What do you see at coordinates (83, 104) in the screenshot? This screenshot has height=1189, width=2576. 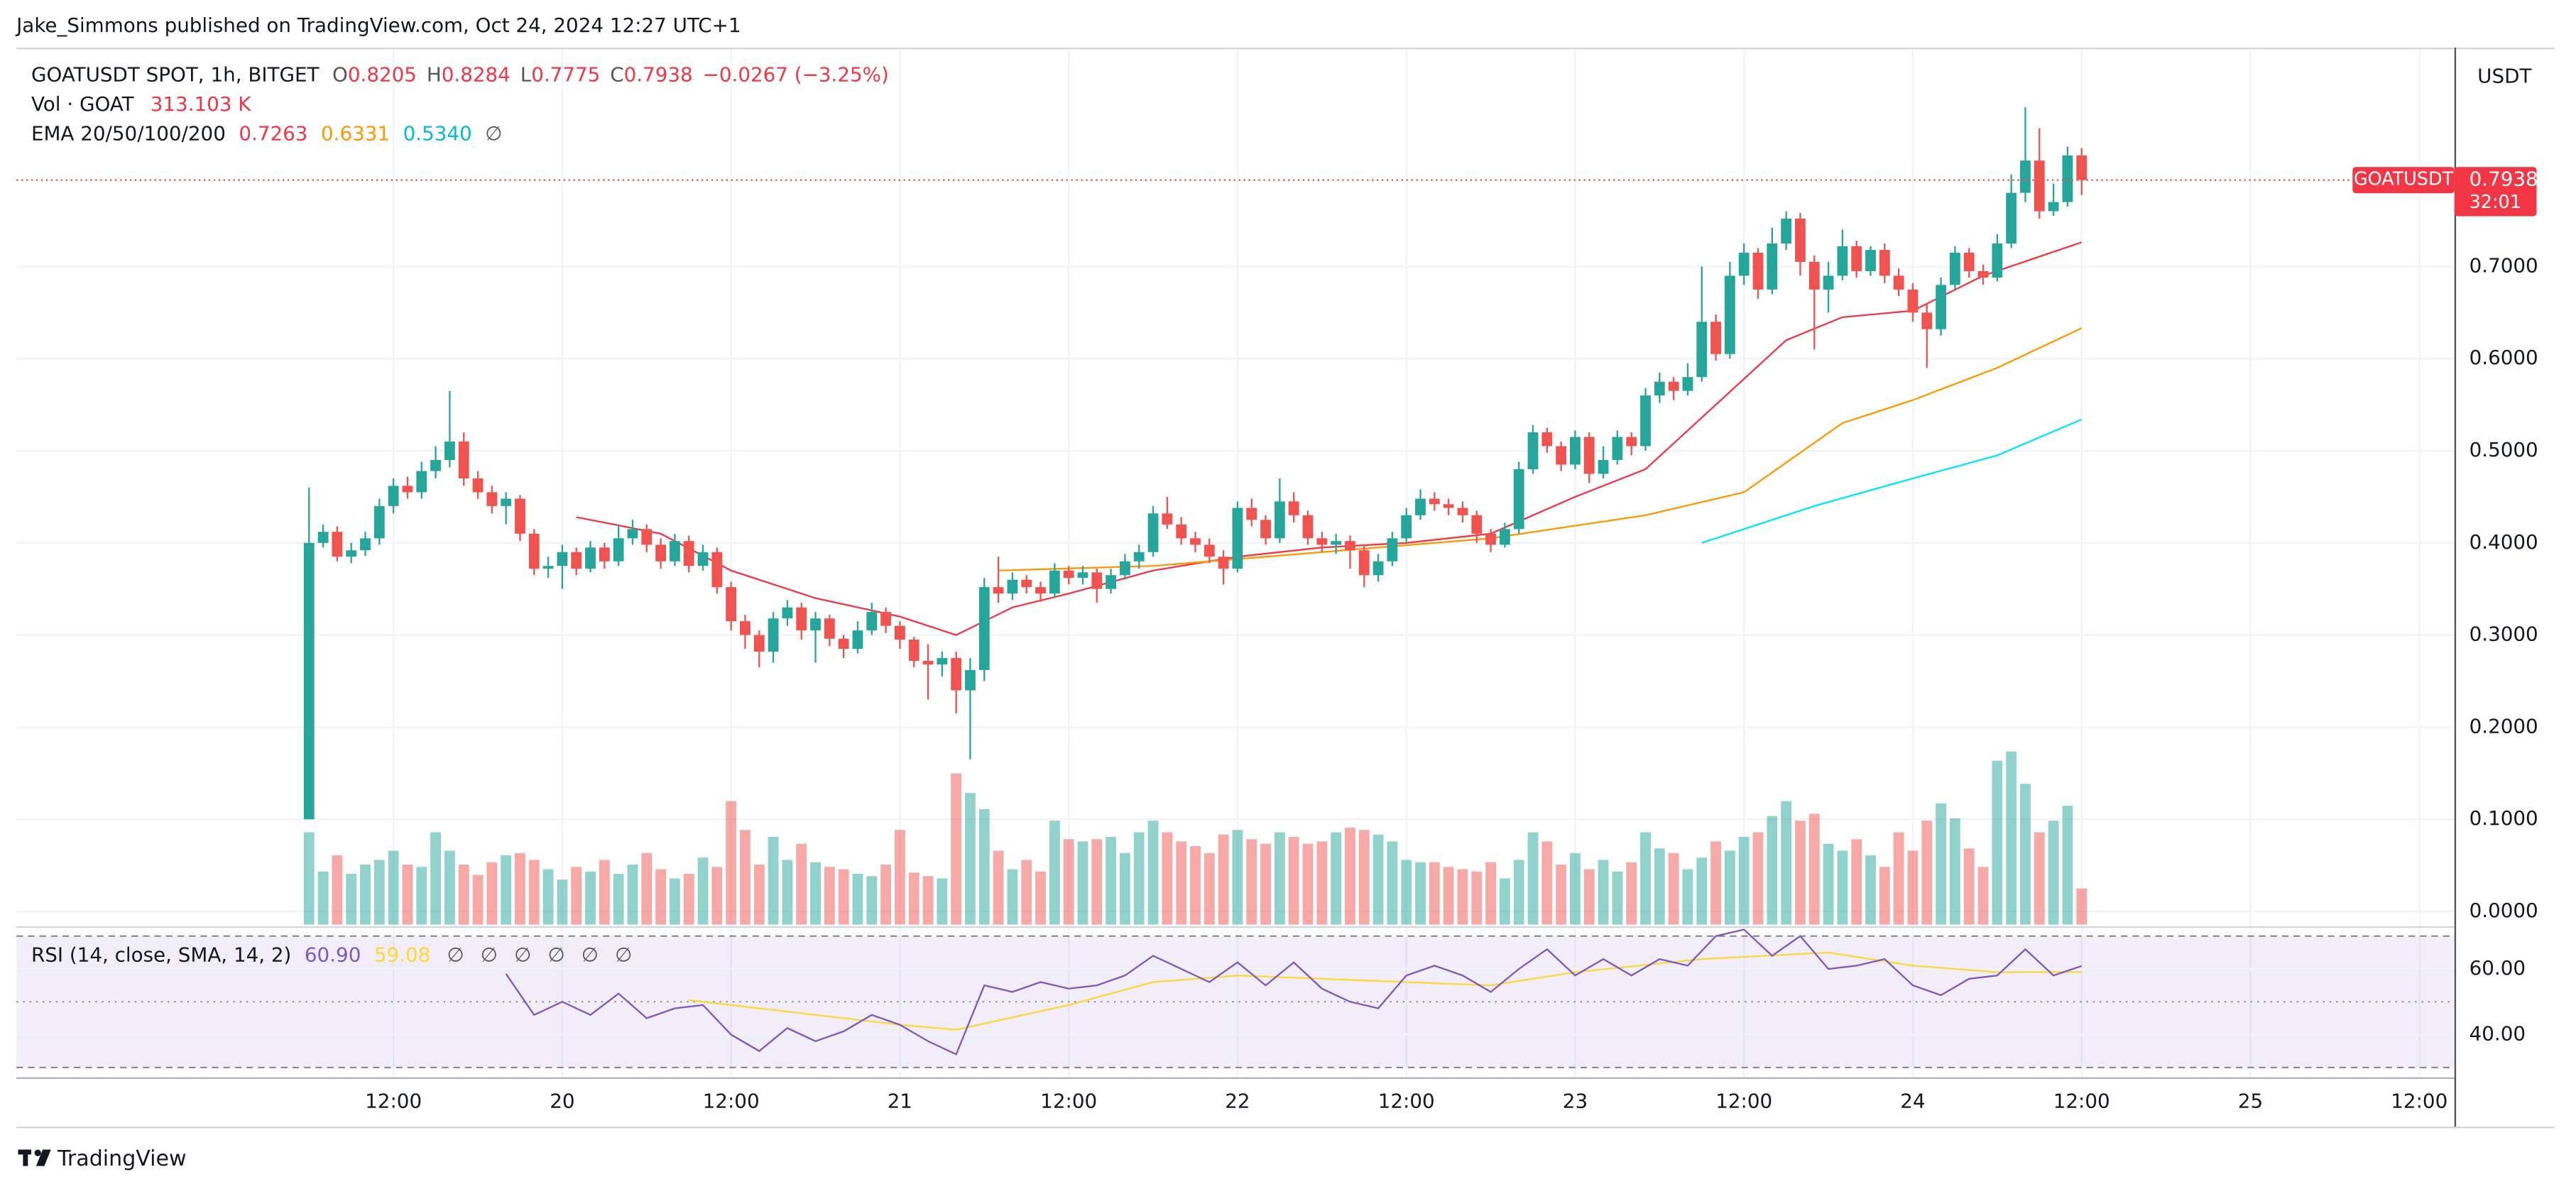 I see `volume-name: Vol · GOAT` at bounding box center [83, 104].